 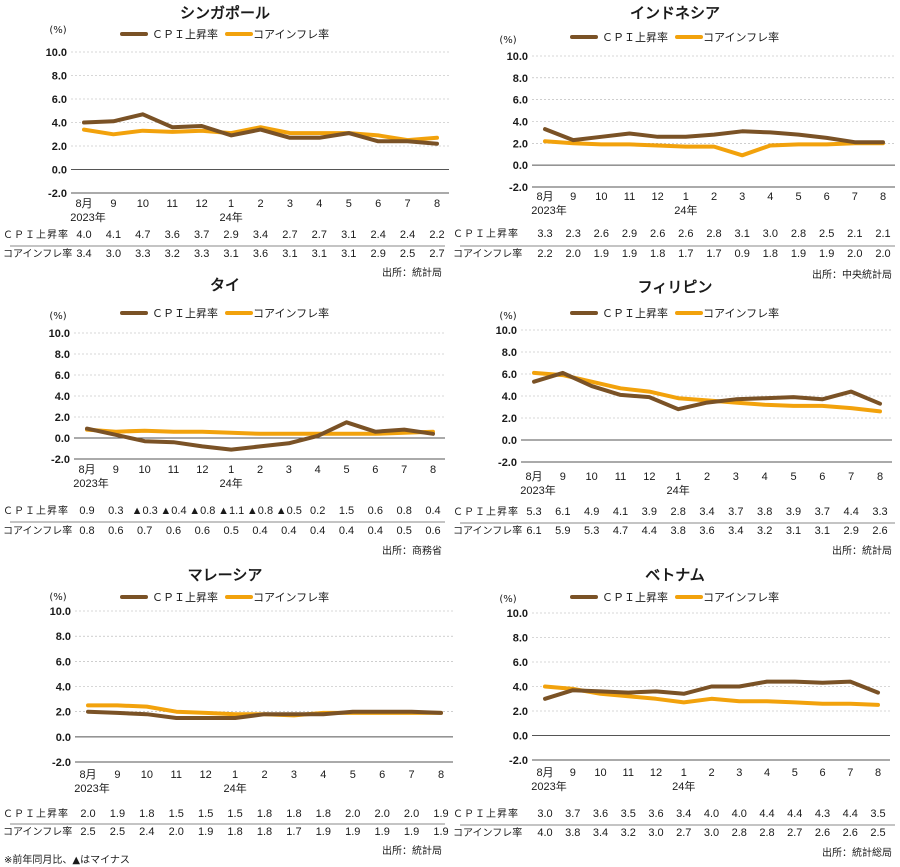 I want to click on table-row-label-core: コアインフレ率, so click(x=37, y=530).